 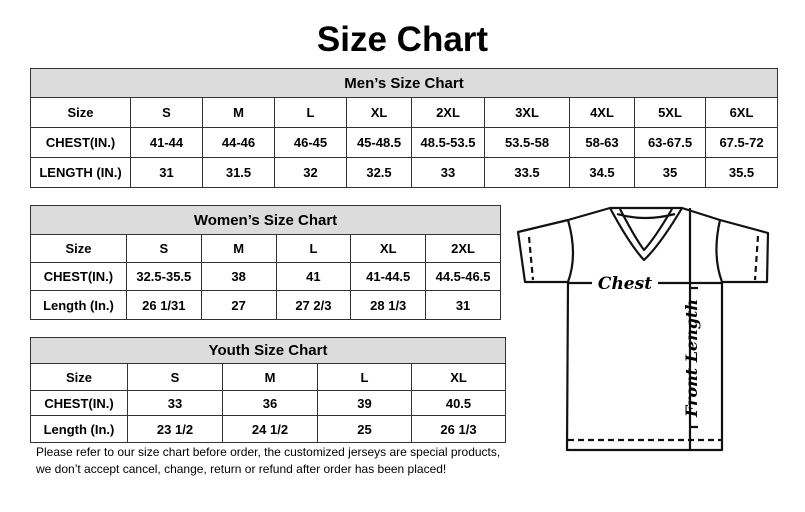 What do you see at coordinates (388, 305) in the screenshot?
I see `table-cell: 28 1/3` at bounding box center [388, 305].